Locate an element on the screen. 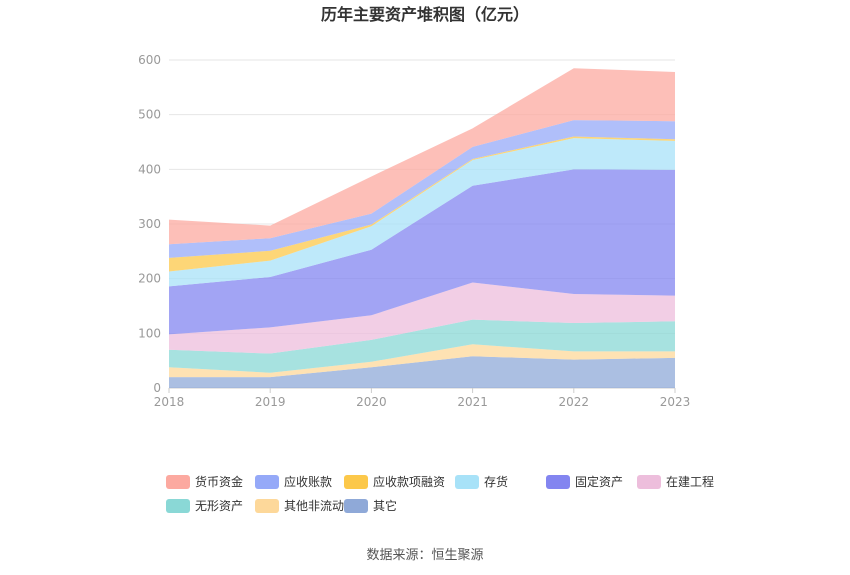 The width and height of the screenshot is (850, 575). y-tick-label: 600 is located at coordinates (149, 60).